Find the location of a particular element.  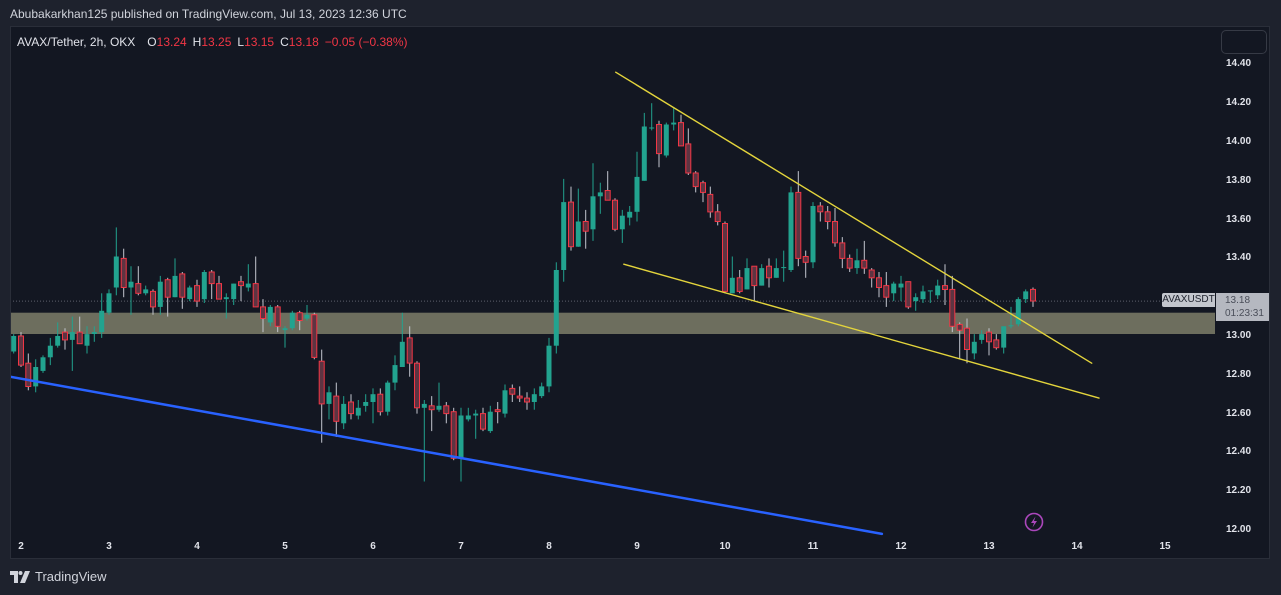

price-tick: 12.00 is located at coordinates (1239, 529).